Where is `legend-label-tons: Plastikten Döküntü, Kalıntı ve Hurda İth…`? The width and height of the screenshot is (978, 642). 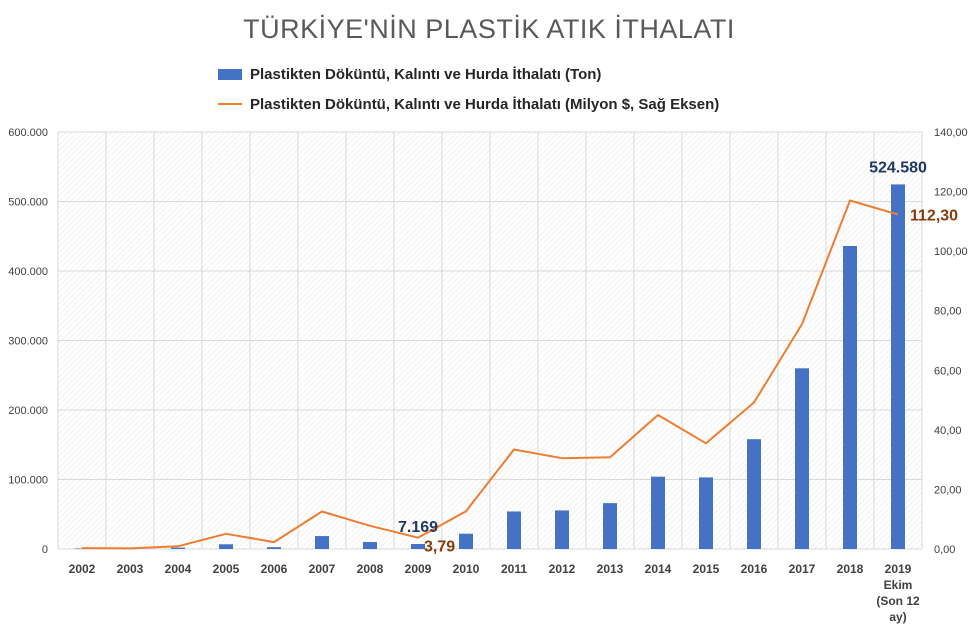 legend-label-tons: Plastikten Döküntü, Kalıntı ve Hurda İth… is located at coordinates (426, 74).